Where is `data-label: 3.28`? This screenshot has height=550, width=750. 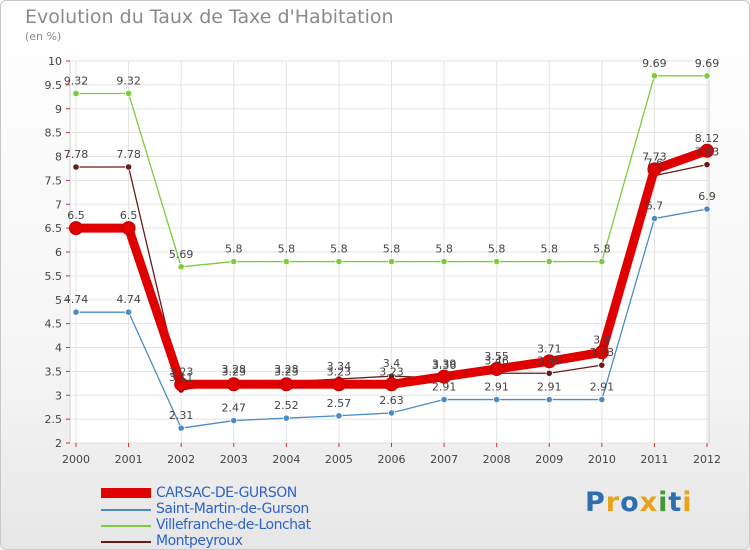 data-label: 3.28 is located at coordinates (286, 369).